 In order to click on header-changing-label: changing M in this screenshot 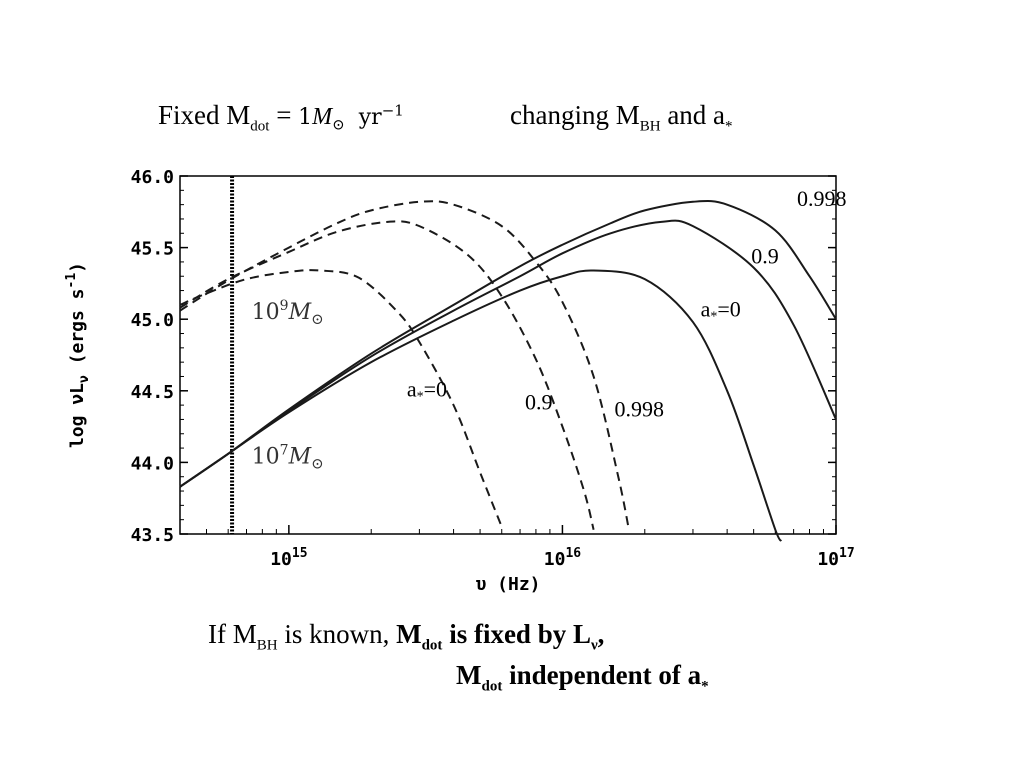, I will do `click(575, 115)`.